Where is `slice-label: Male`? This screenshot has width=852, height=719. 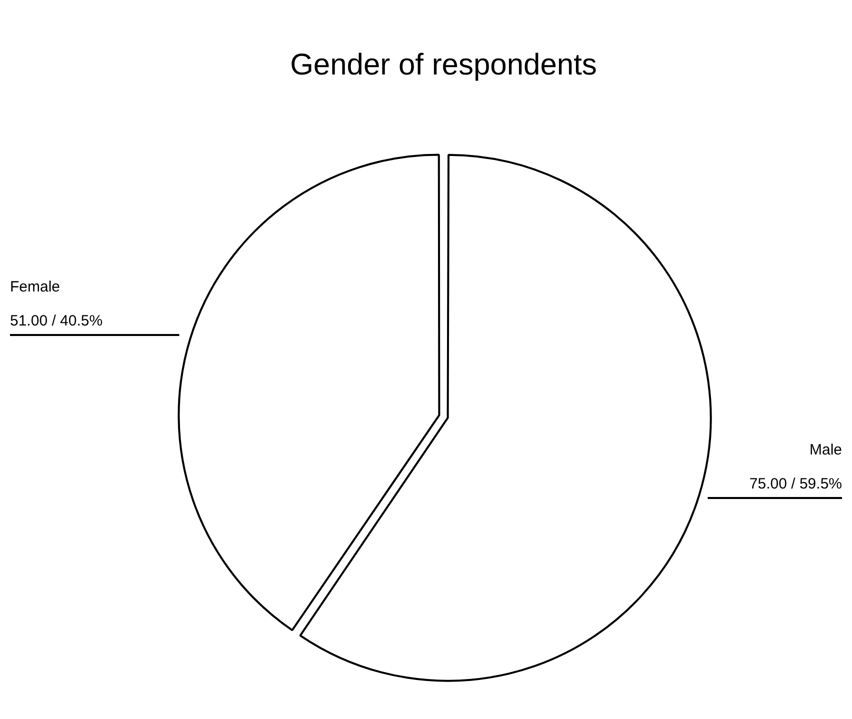
slice-label: Male is located at coordinates (825, 450).